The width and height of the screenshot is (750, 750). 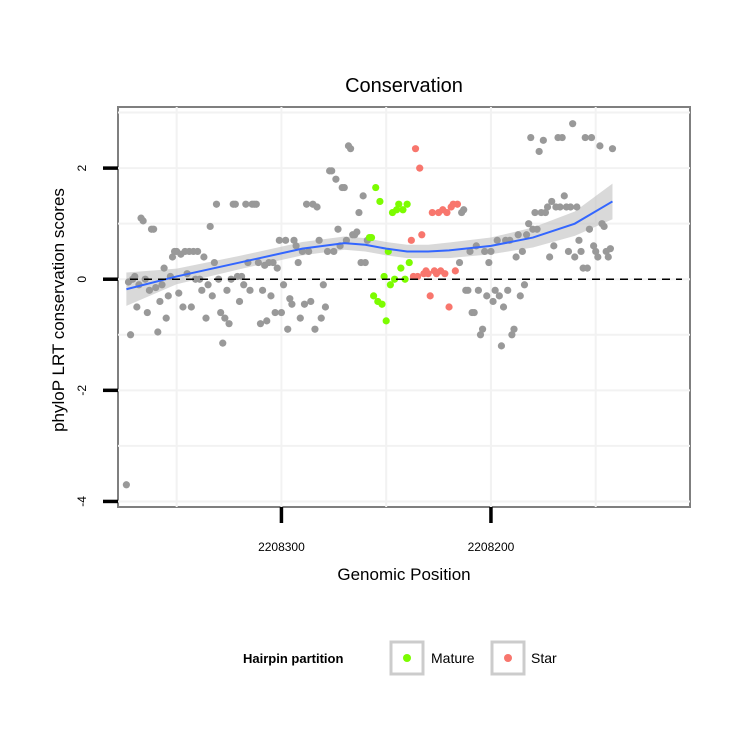 I want to click on y-axis-ticks: 2 0 -2 -4, so click(x=96, y=335).